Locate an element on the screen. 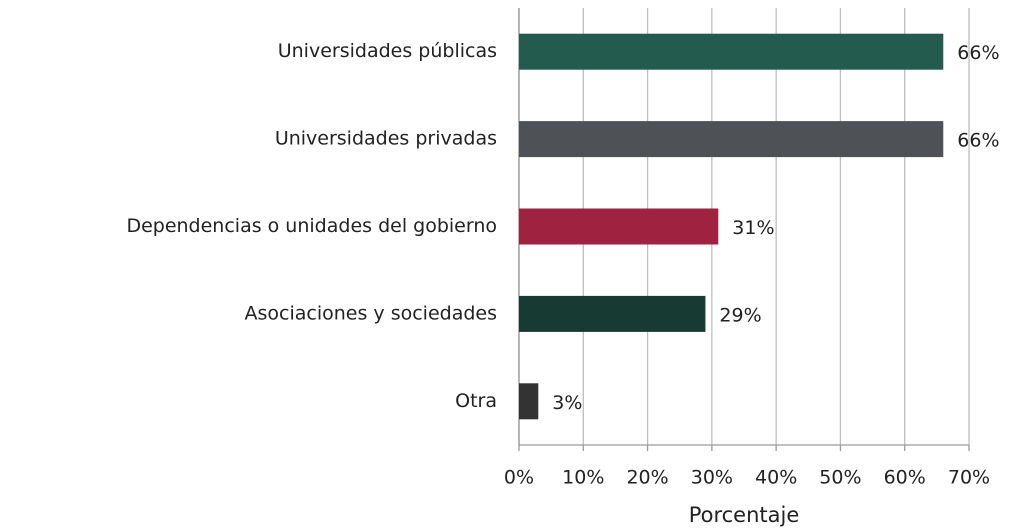 This screenshot has width=1033, height=529. x-tick-label: 30% is located at coordinates (712, 478).